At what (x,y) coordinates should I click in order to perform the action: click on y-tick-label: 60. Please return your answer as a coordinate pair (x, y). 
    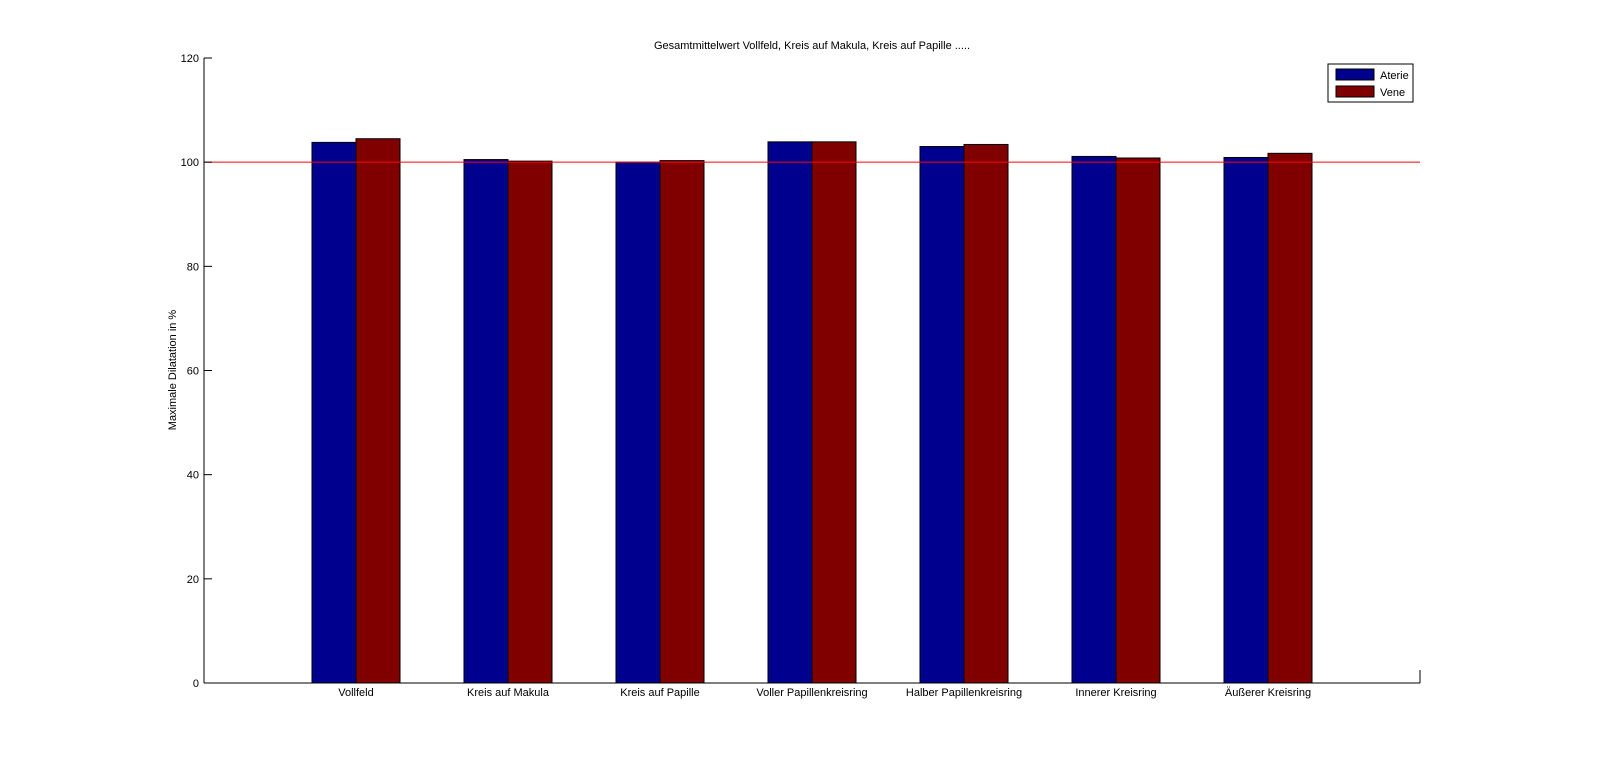
    Looking at the image, I should click on (193, 372).